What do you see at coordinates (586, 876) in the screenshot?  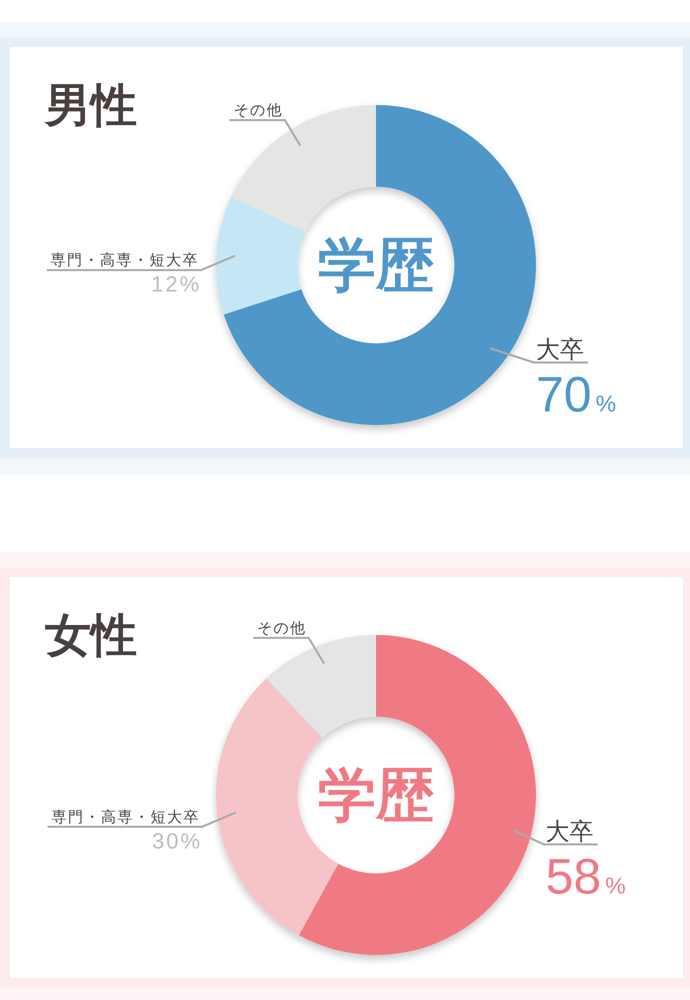 I see `data-label: 58%` at bounding box center [586, 876].